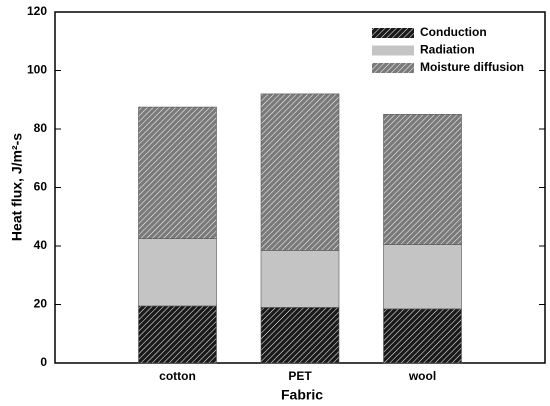 The height and width of the screenshot is (406, 550). Describe the element at coordinates (43, 362) in the screenshot. I see `y-tick-label: 0` at that location.